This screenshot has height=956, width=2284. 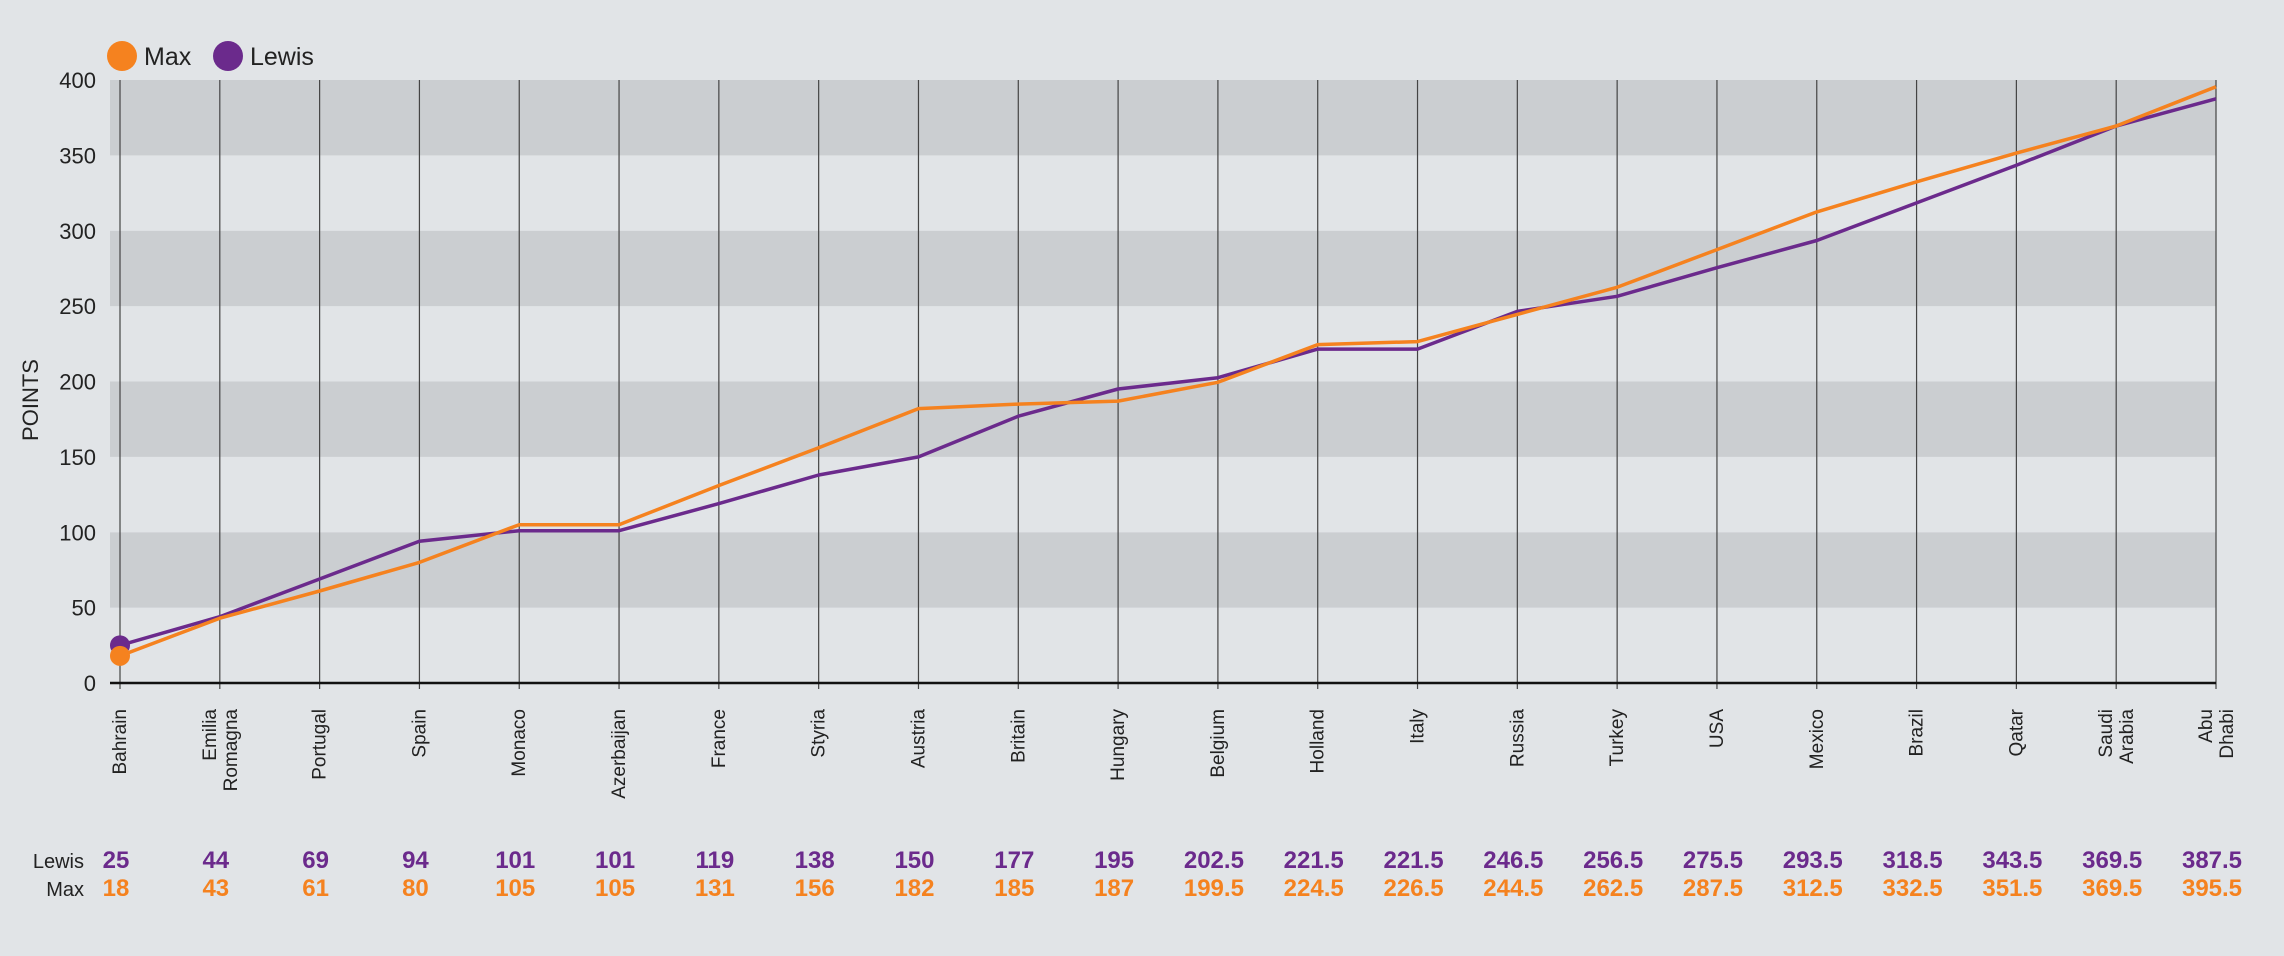 What do you see at coordinates (515, 888) in the screenshot?
I see `data-label-max: 105` at bounding box center [515, 888].